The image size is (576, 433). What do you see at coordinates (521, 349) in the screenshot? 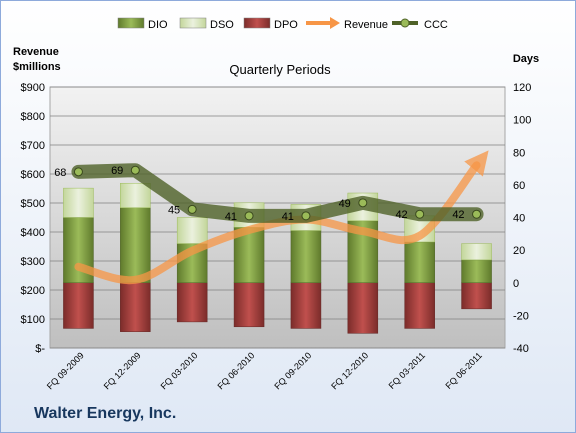
I see `y-right-tick-label: -40` at bounding box center [521, 349].